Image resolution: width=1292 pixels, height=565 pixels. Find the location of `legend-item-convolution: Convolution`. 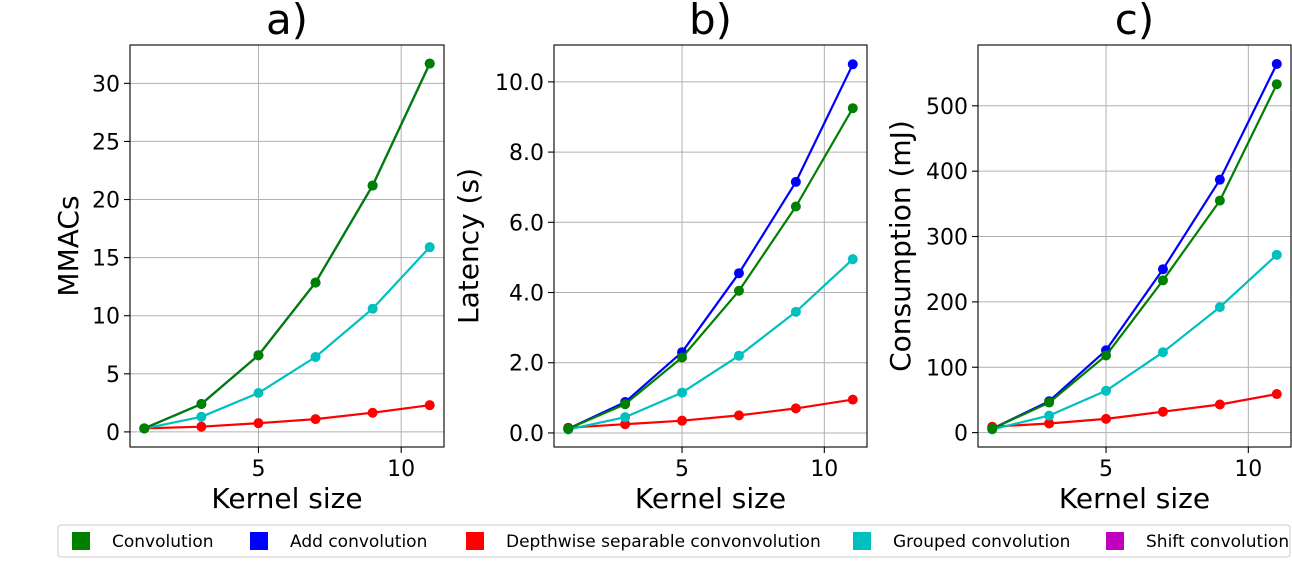

legend-item-convolution: Convolution is located at coordinates (143, 542).